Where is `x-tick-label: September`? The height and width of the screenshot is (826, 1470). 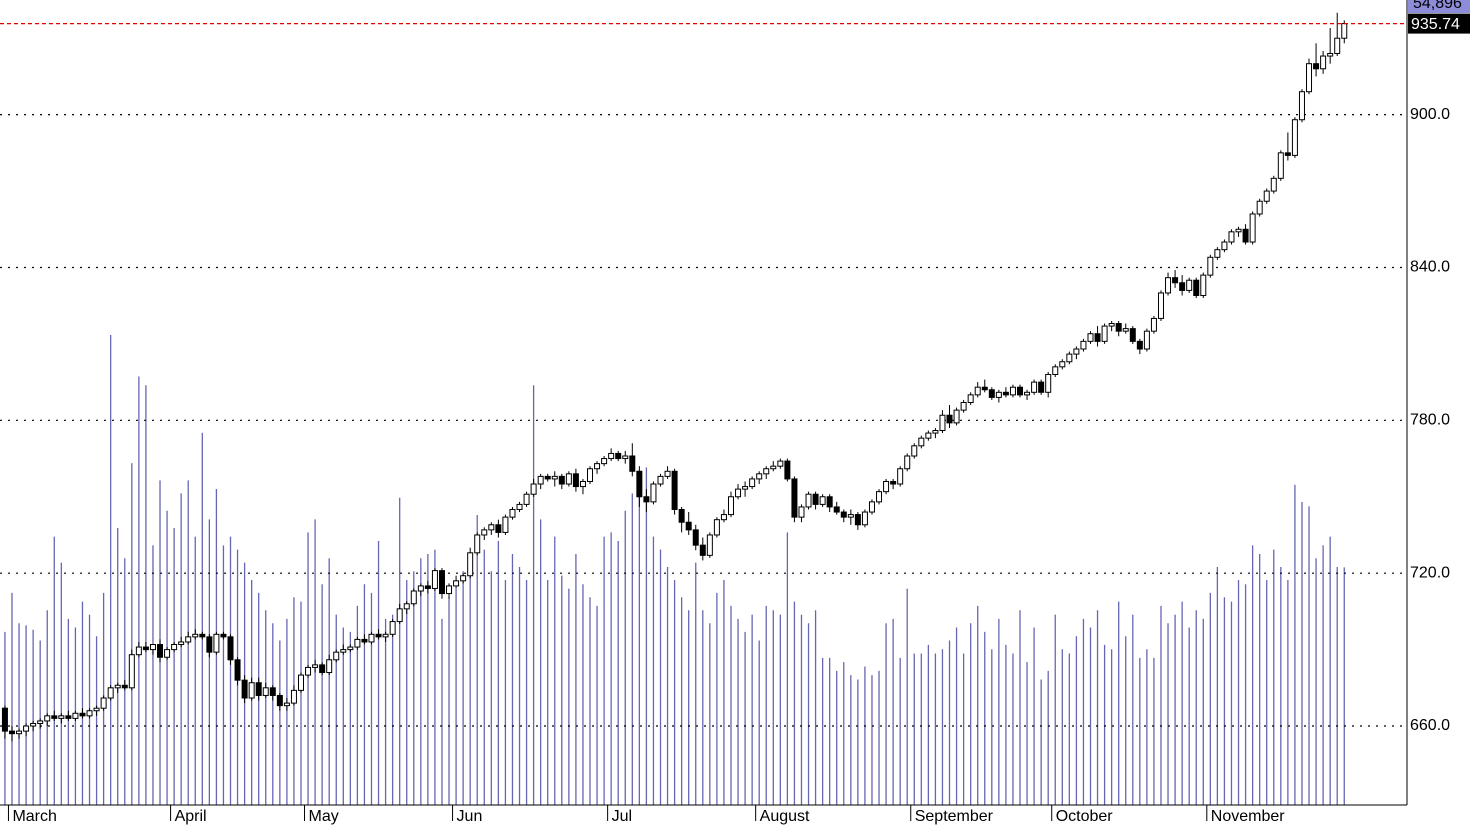 x-tick-label: September is located at coordinates (954, 816).